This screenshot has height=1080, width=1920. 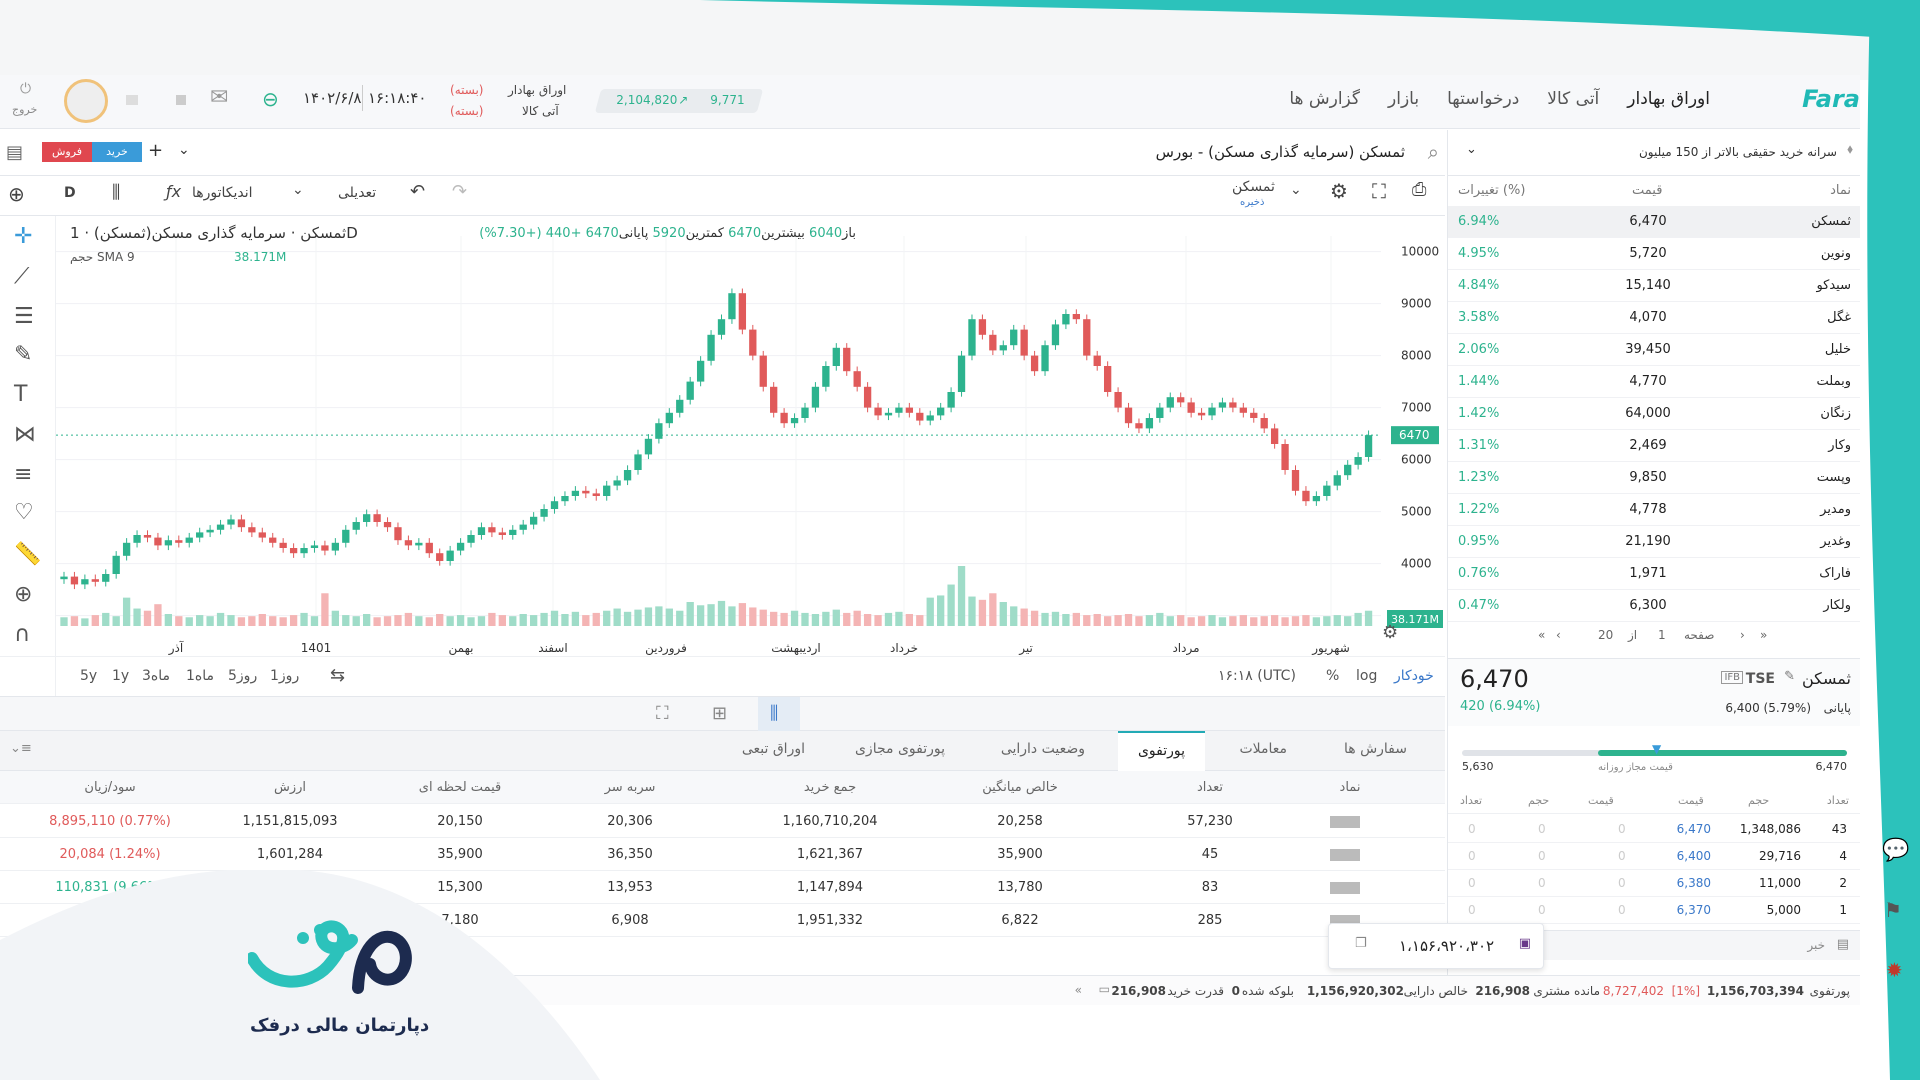 What do you see at coordinates (1668, 99) in the screenshot?
I see `menu-securities: اوراق بهادار` at bounding box center [1668, 99].